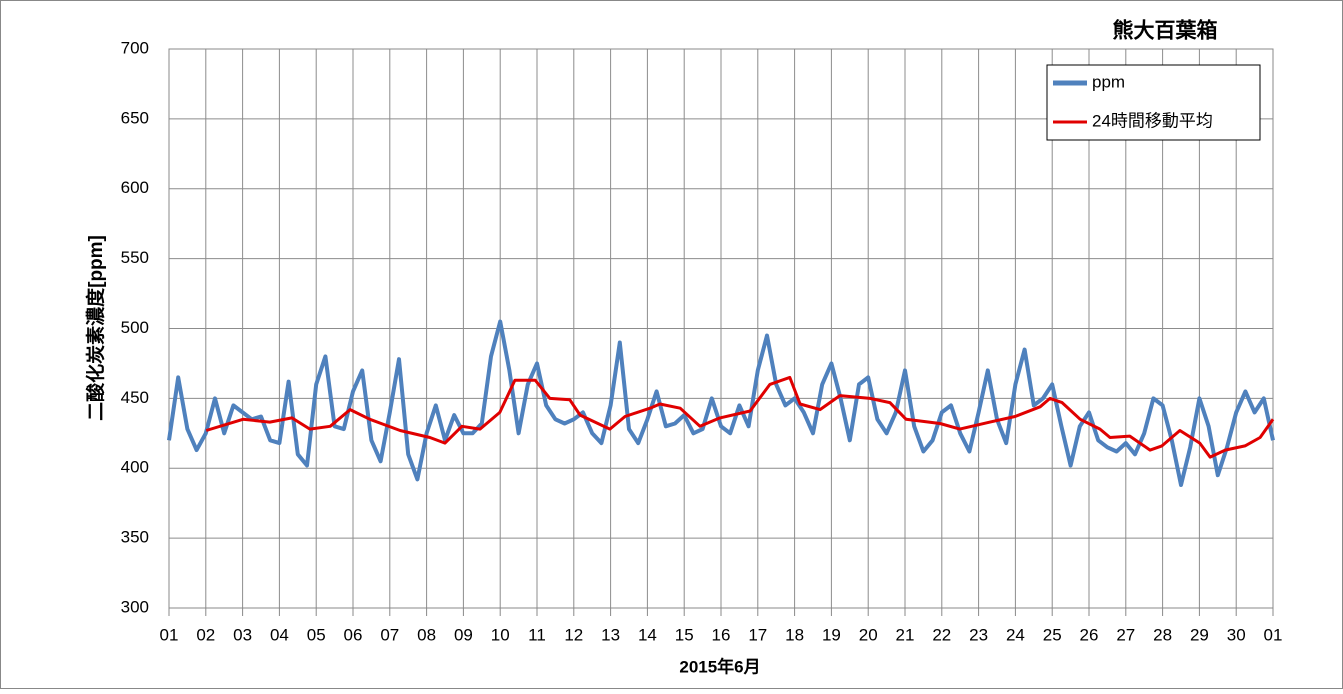 This screenshot has width=1343, height=694. I want to click on x-tick-label: 08, so click(426, 634).